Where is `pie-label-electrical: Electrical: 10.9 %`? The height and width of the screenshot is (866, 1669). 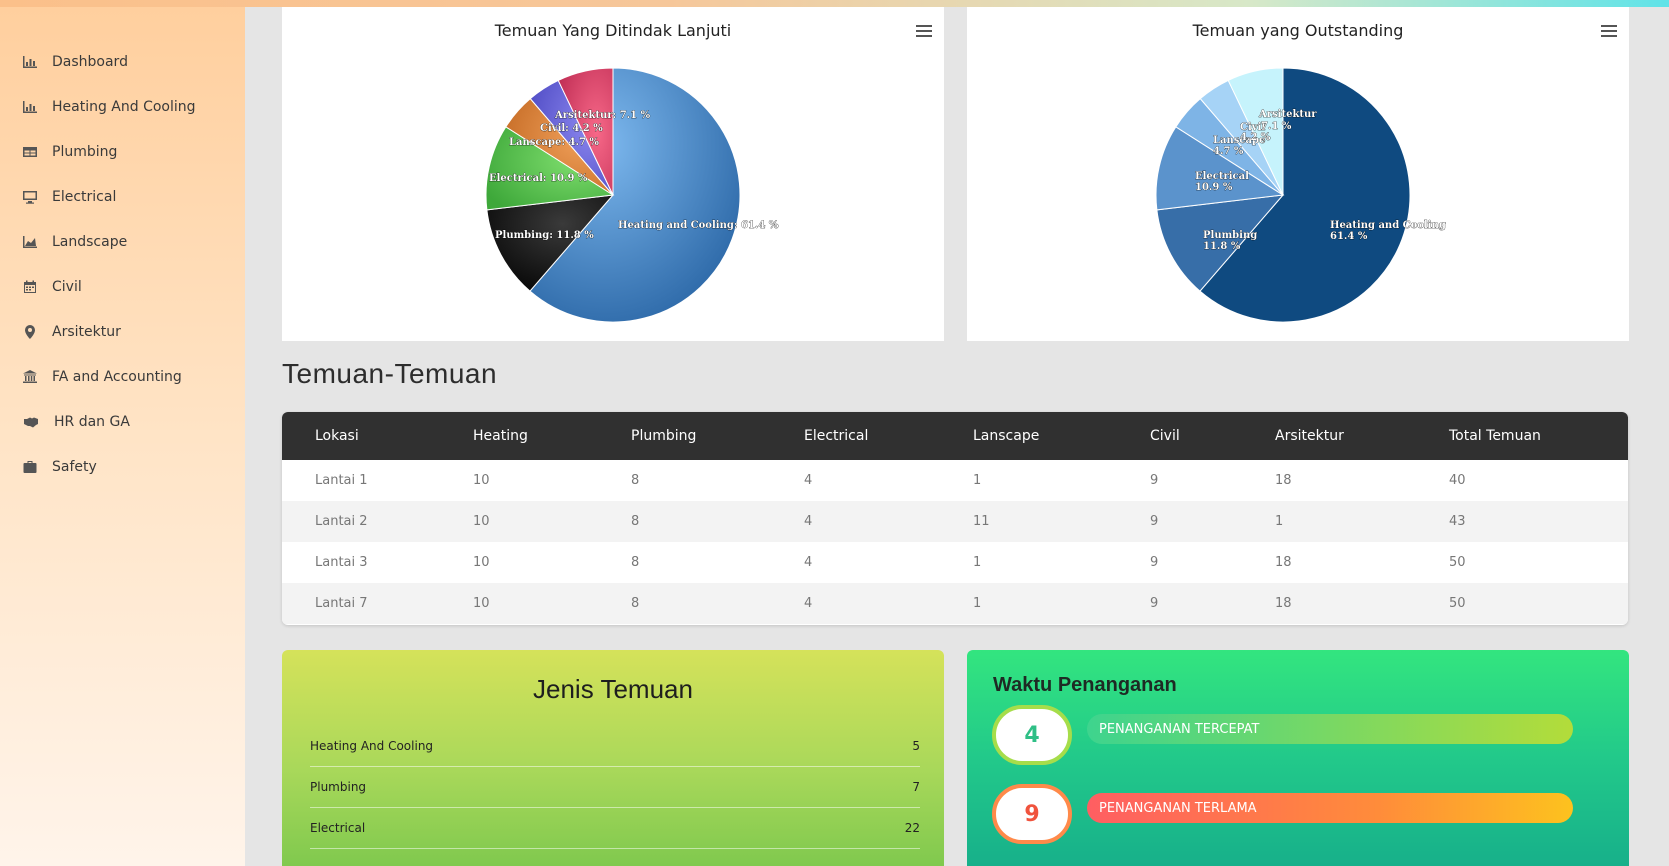
pie-label-electrical: Electrical: 10.9 % is located at coordinates (538, 178).